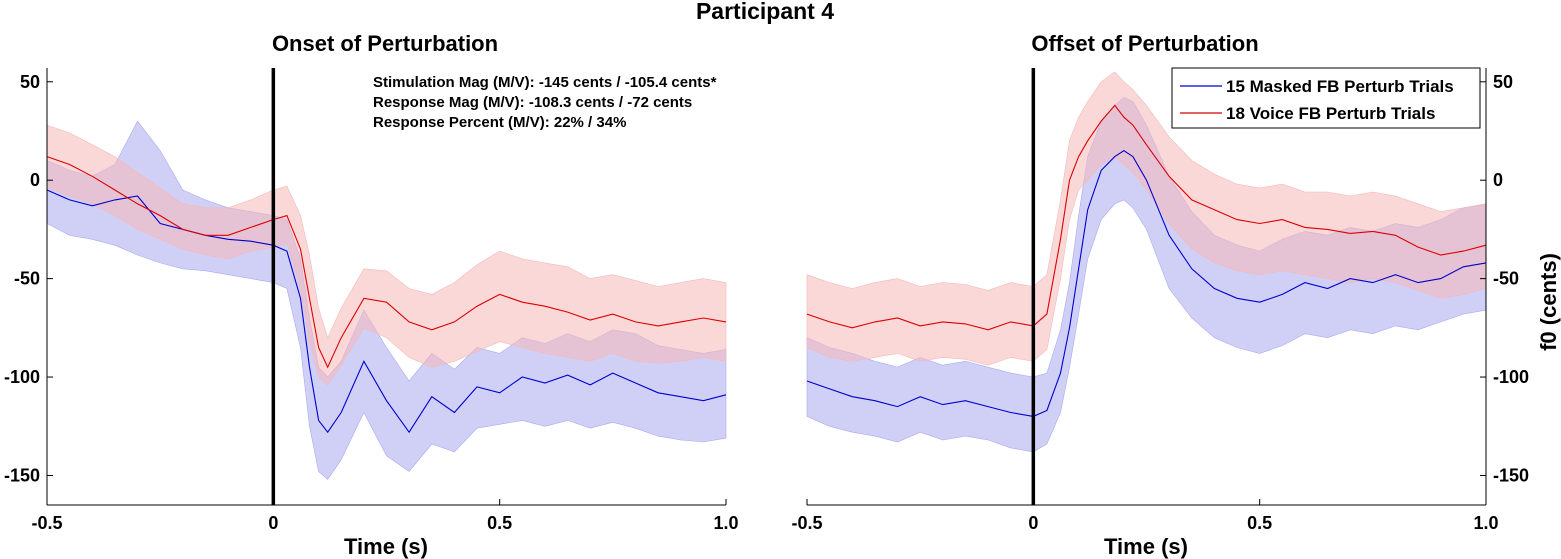 This screenshot has width=1561, height=559. What do you see at coordinates (1498, 180) in the screenshot?
I see `offset-y-tick-label: 0` at bounding box center [1498, 180].